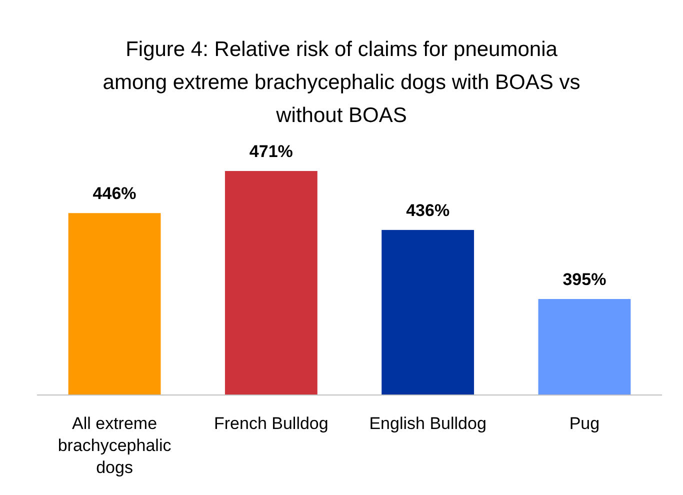 The height and width of the screenshot is (495, 683). Describe the element at coordinates (341, 82) in the screenshot. I see `chart-title: Figure 4: Relative risk of claims for pneumonia among extreme brachycephalic dogs with BOAS vs without BOAS` at that location.